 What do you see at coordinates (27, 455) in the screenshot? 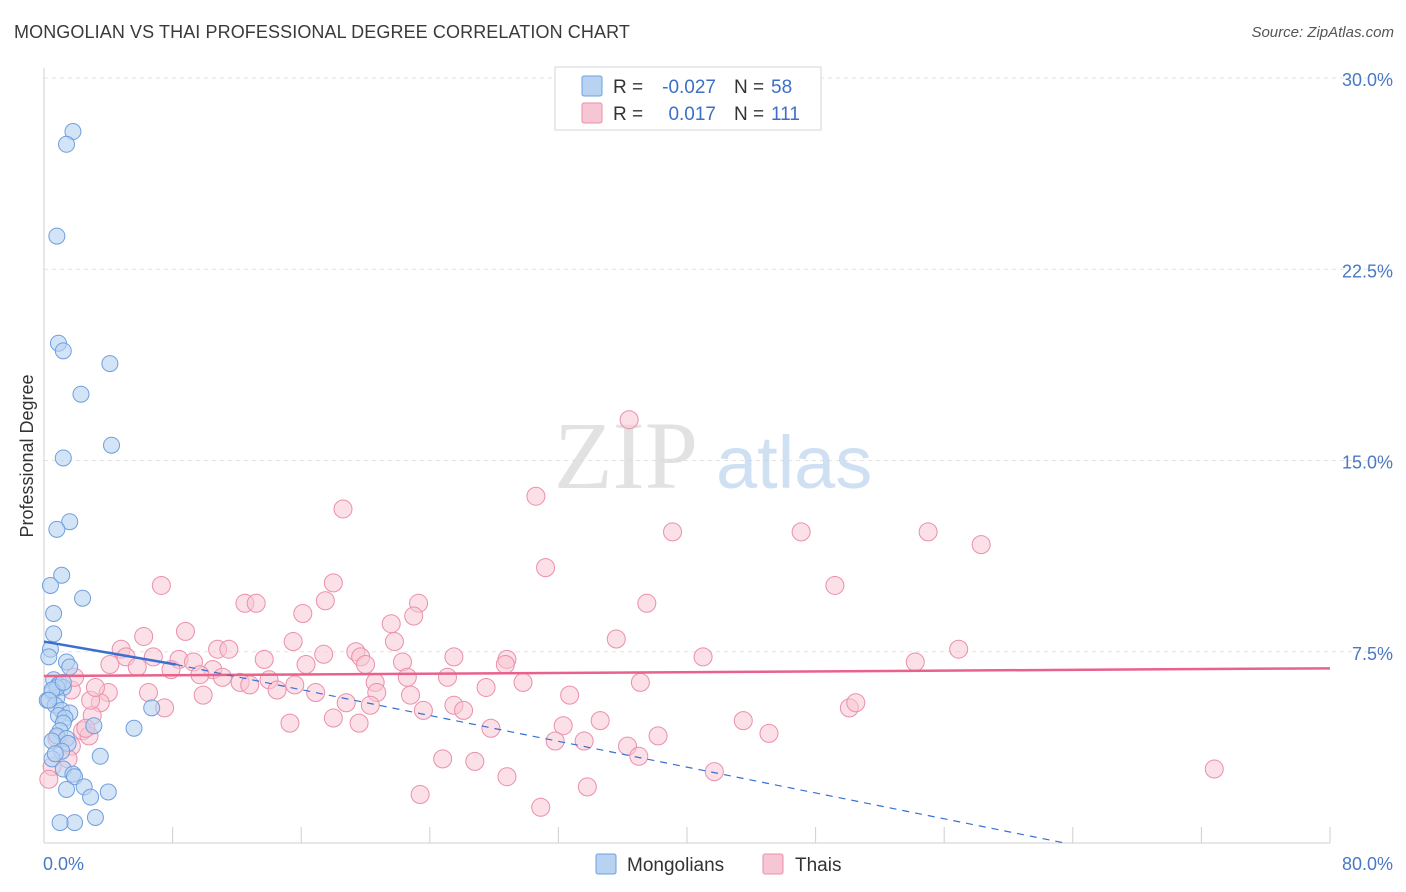
I see `y-axis-label: Professional Degree` at bounding box center [27, 455].